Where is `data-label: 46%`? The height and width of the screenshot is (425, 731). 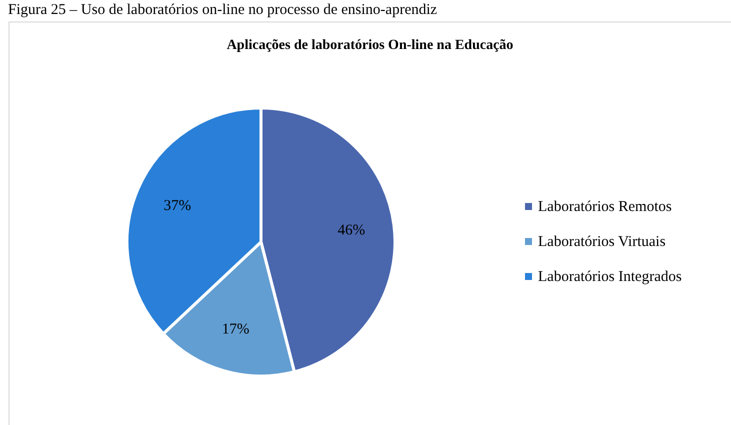
data-label: 46% is located at coordinates (352, 230).